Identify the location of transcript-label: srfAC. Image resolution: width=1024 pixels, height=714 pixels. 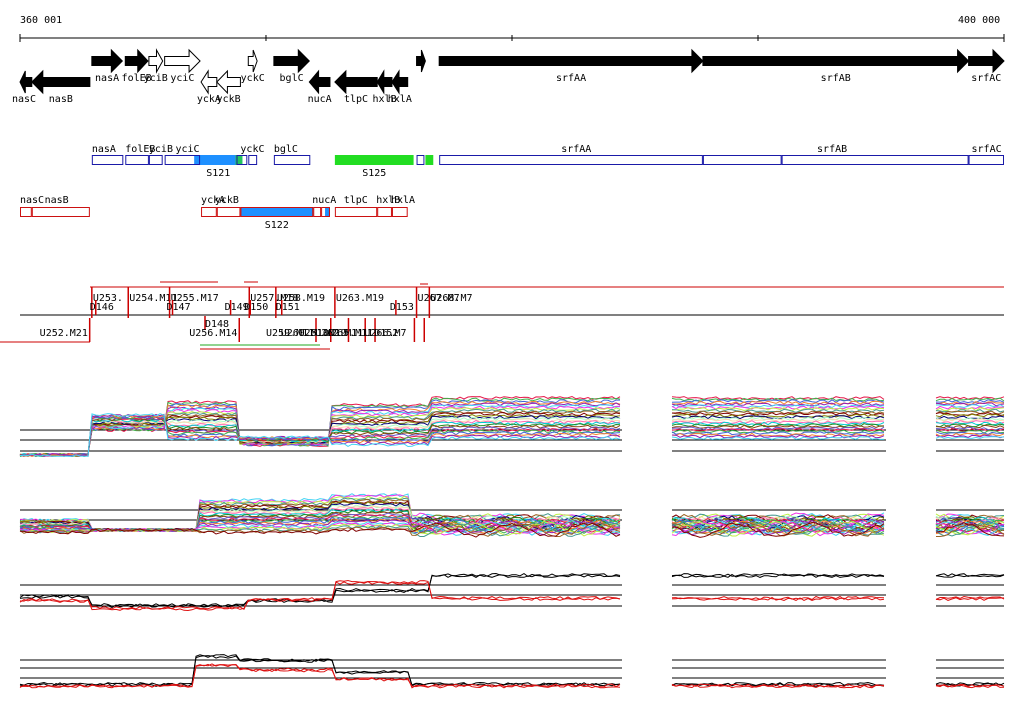
(987, 149).